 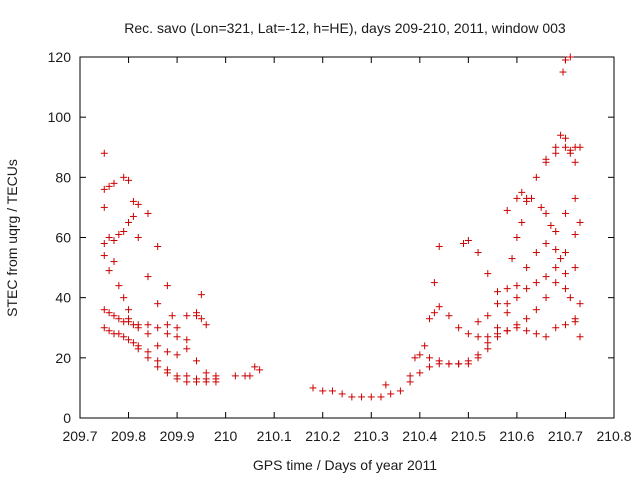 I want to click on y-tick-label: 80, so click(x=63, y=177).